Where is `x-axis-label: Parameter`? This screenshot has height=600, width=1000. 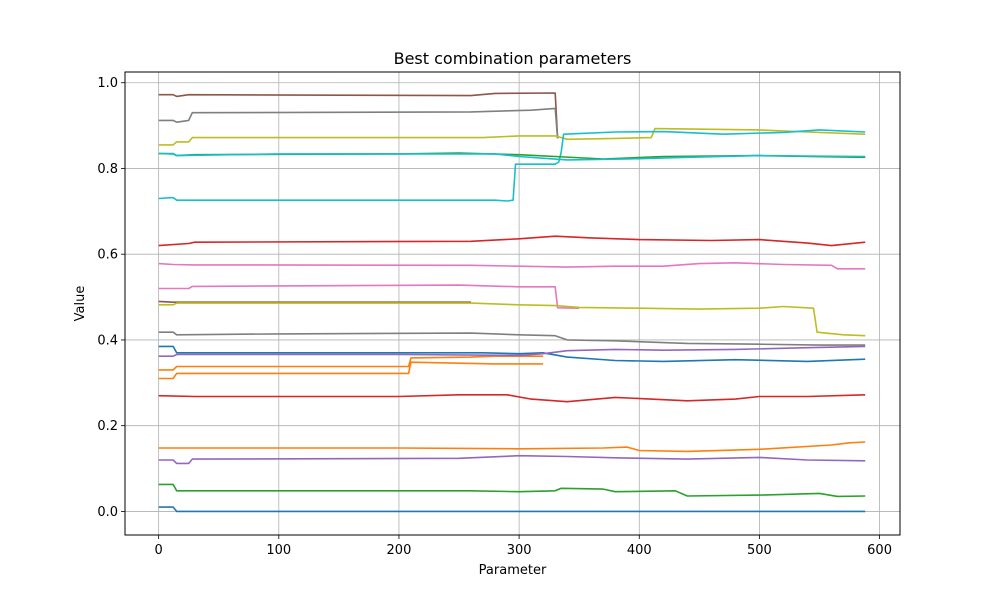 x-axis-label: Parameter is located at coordinates (513, 570).